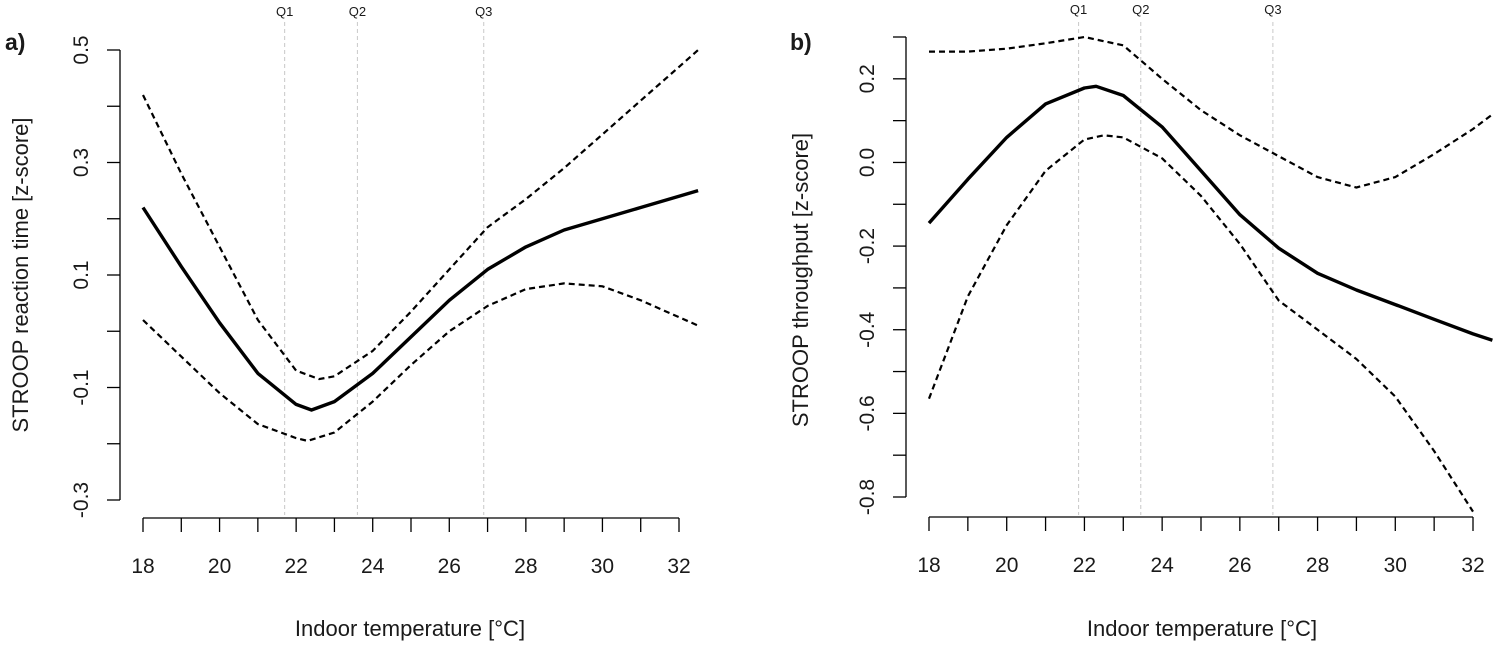  I want to click on panel-label: a), so click(15, 42).